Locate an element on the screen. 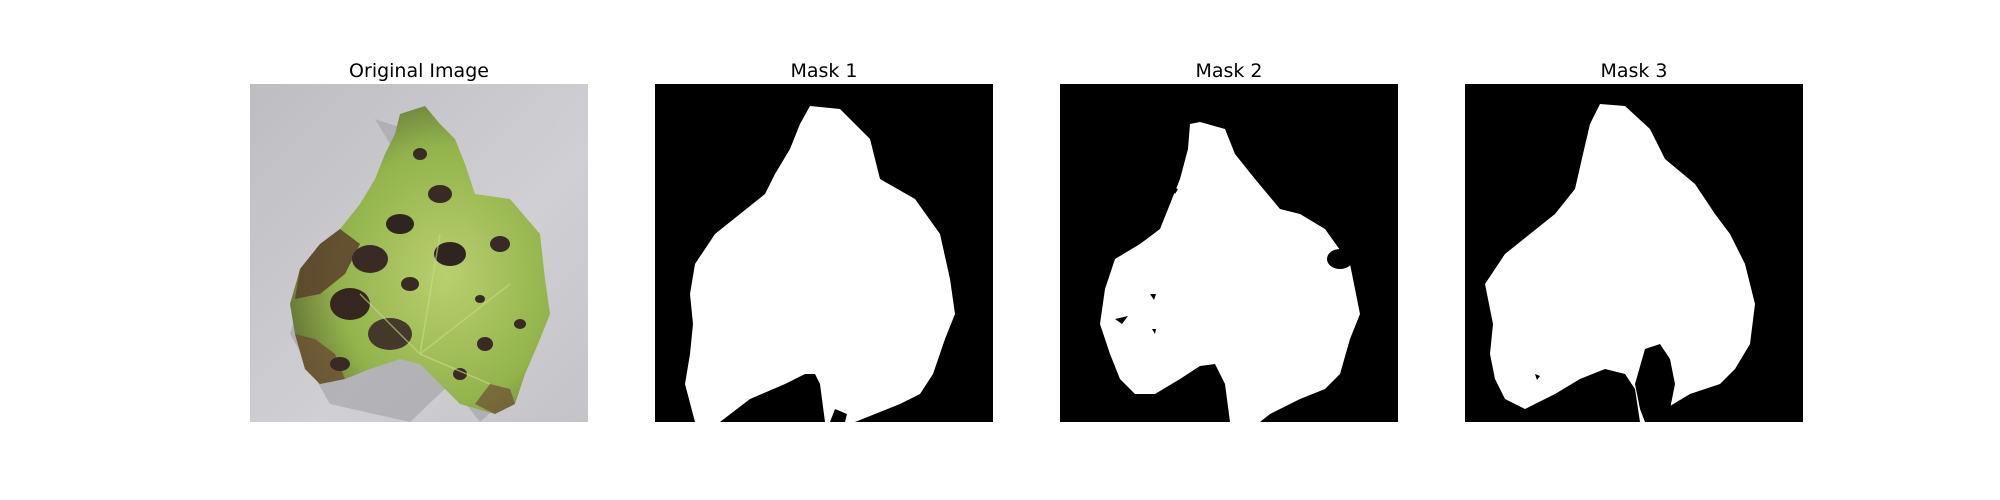 The image size is (2000, 500). mask-2-image is located at coordinates (1229, 253).